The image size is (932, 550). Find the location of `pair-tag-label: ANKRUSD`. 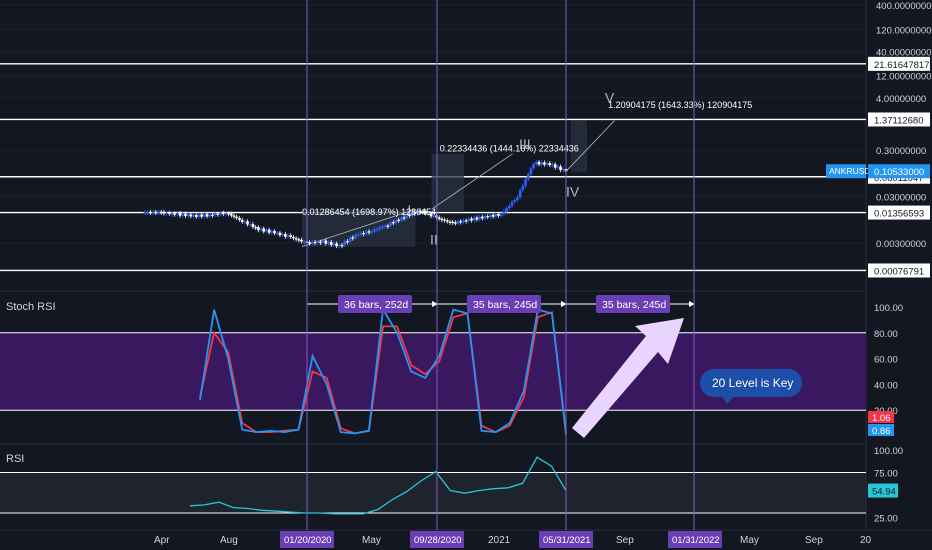

pair-tag-label: ANKRUSD is located at coordinates (850, 171).